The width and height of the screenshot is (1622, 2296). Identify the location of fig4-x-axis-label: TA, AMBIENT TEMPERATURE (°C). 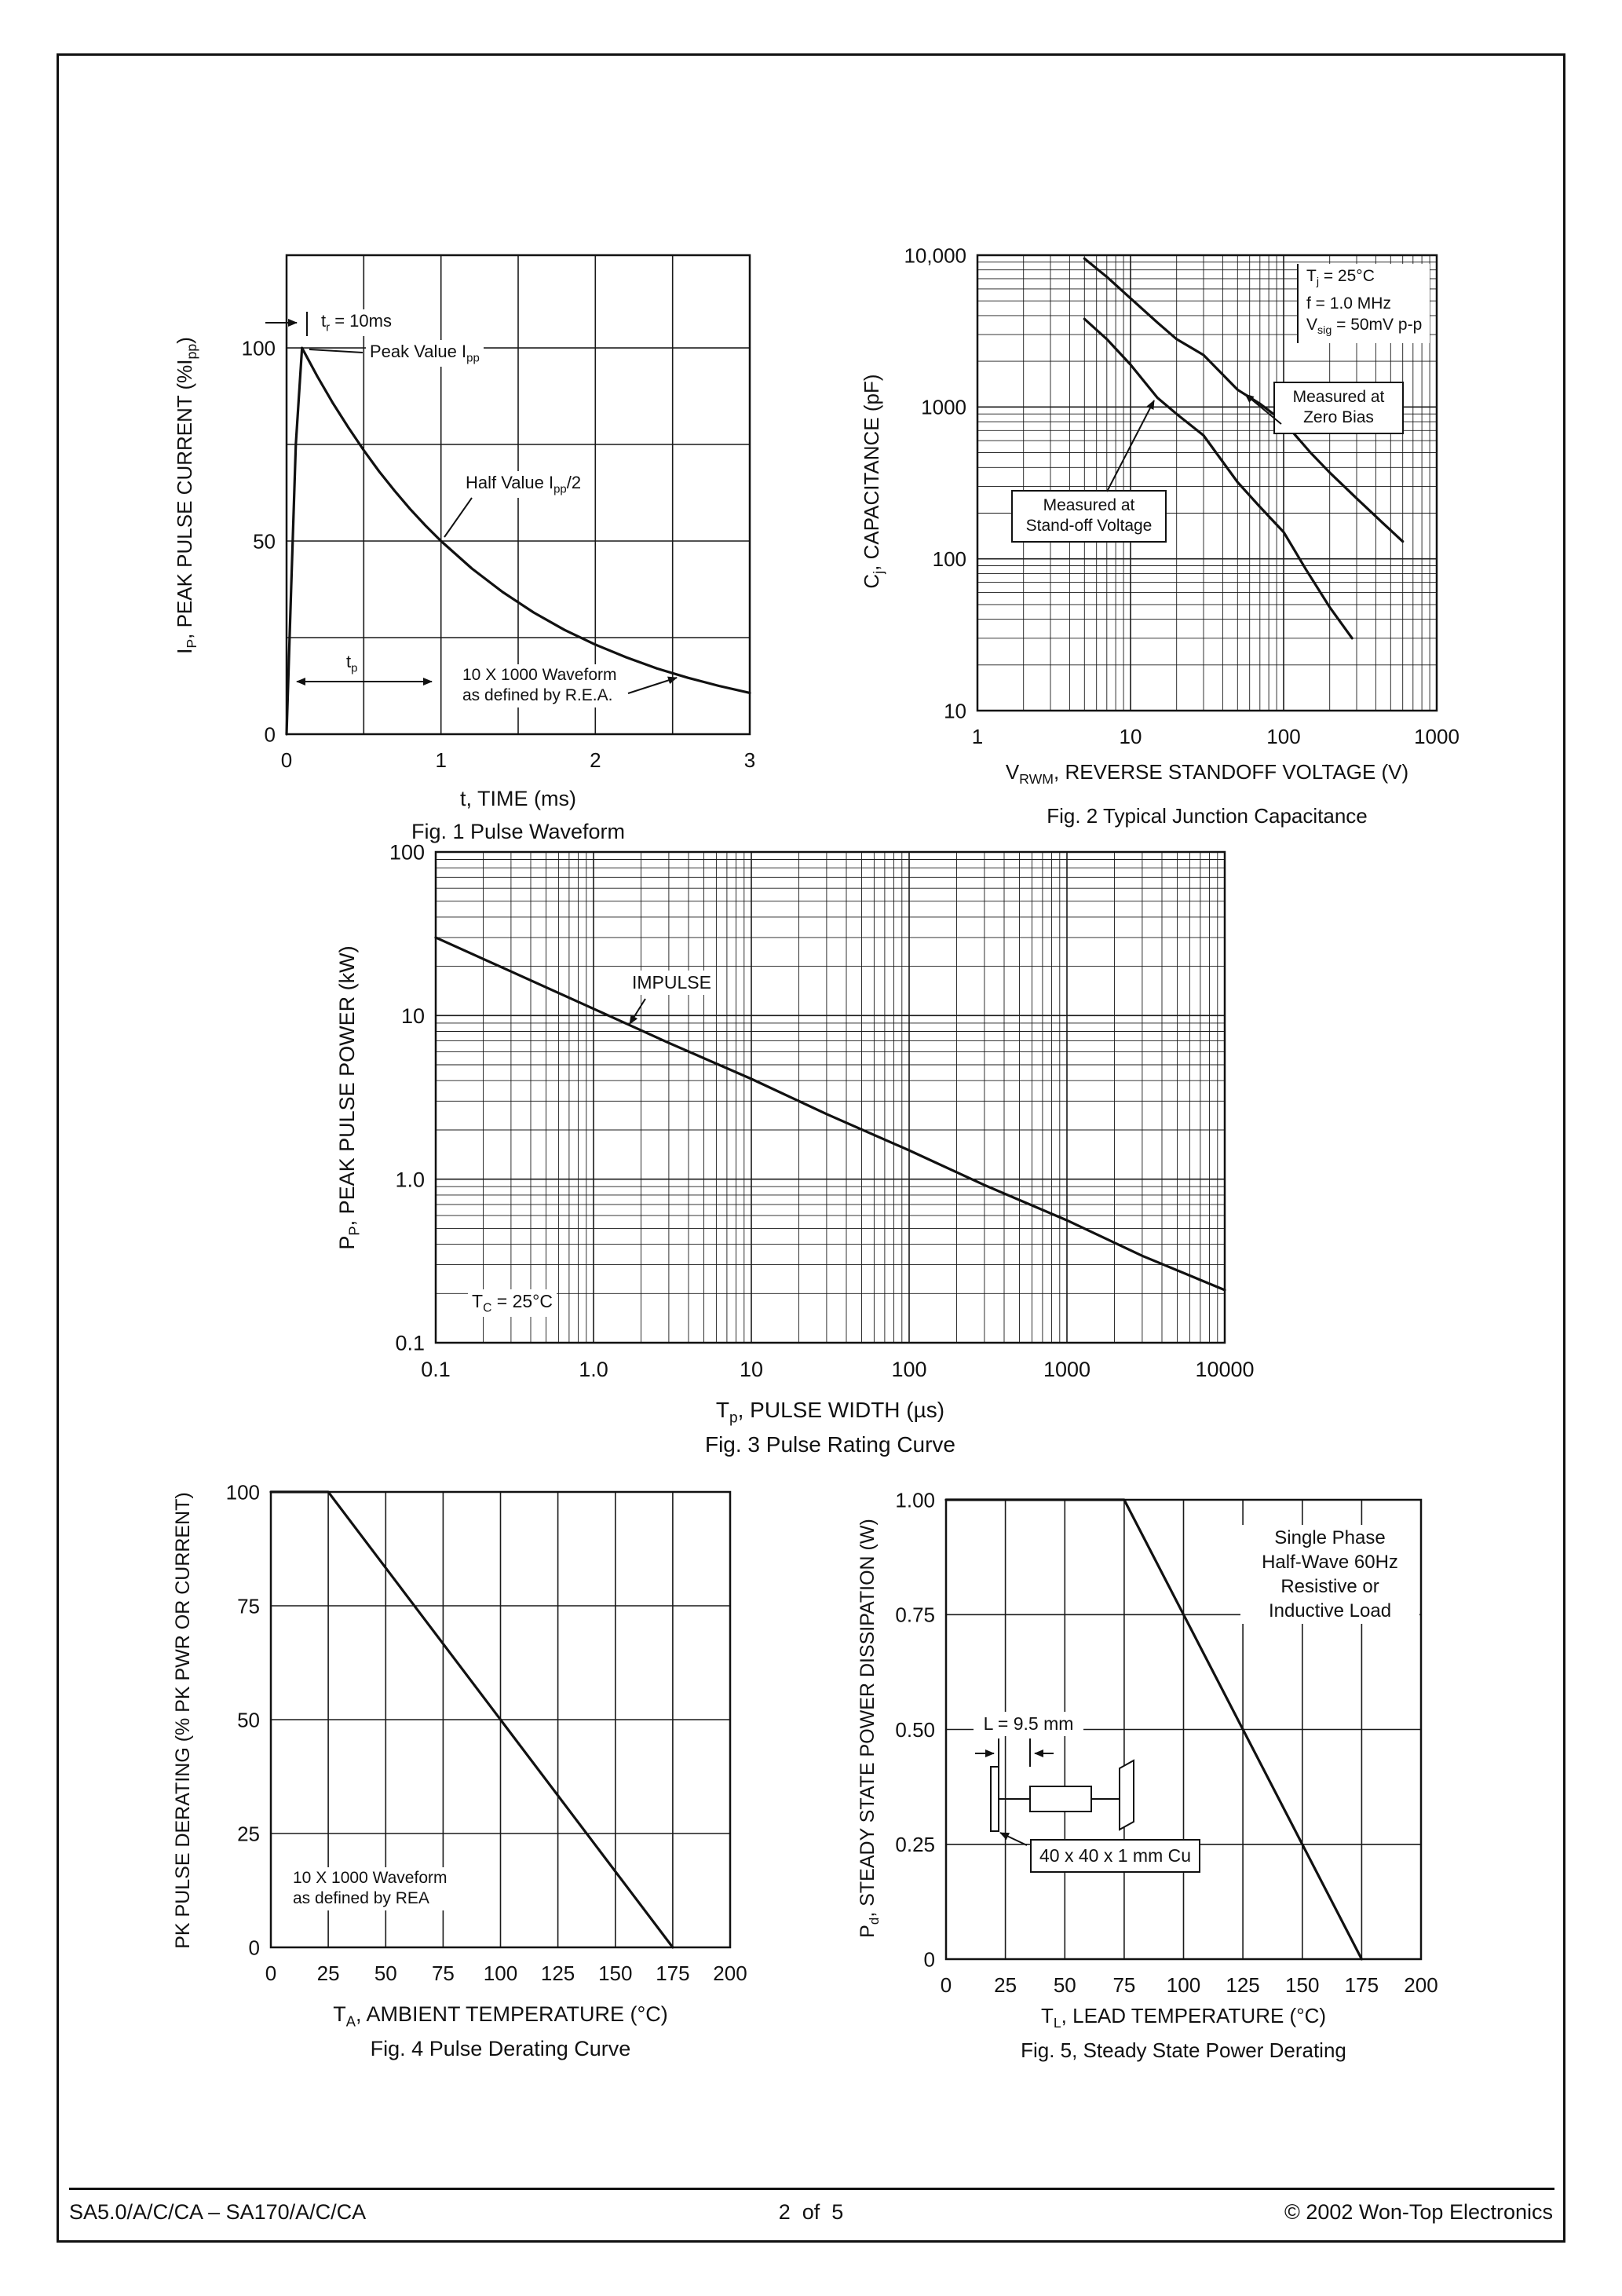
(500, 2016).